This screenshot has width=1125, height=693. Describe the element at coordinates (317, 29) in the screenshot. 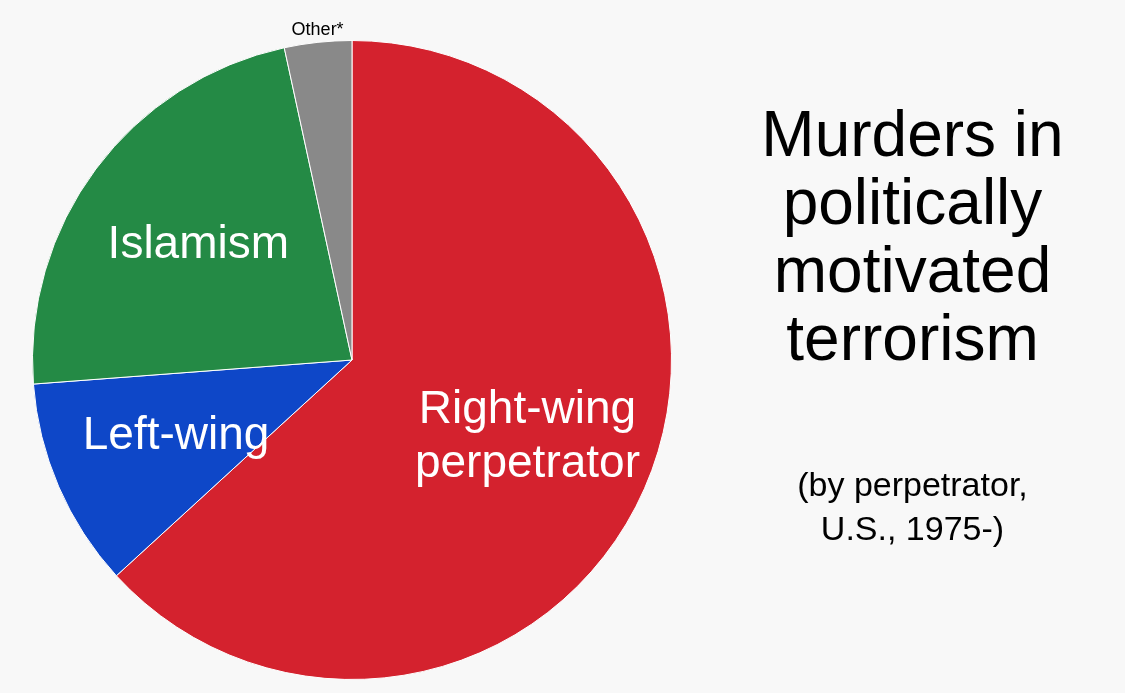

I see `slice-label: Other*` at that location.